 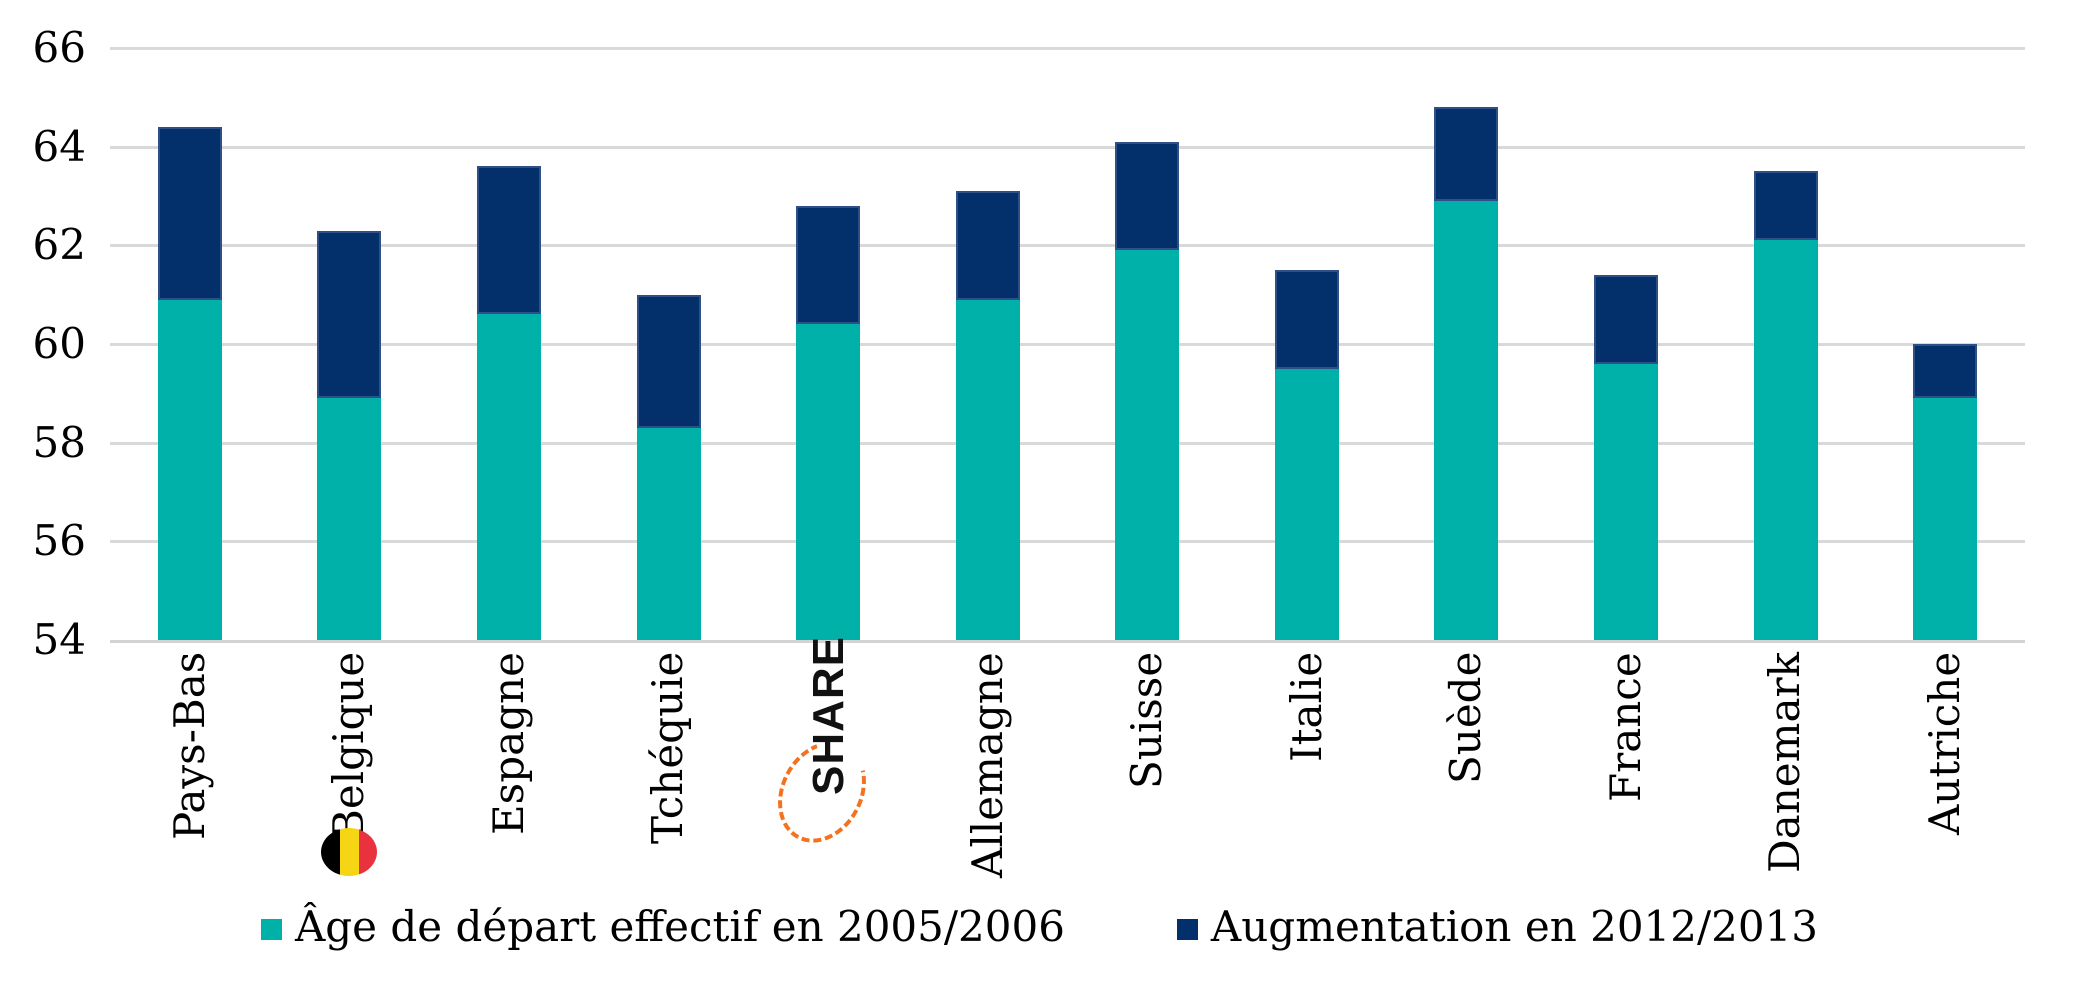 I want to click on bar-segment-augmentation-Autriche, so click(x=1945, y=371).